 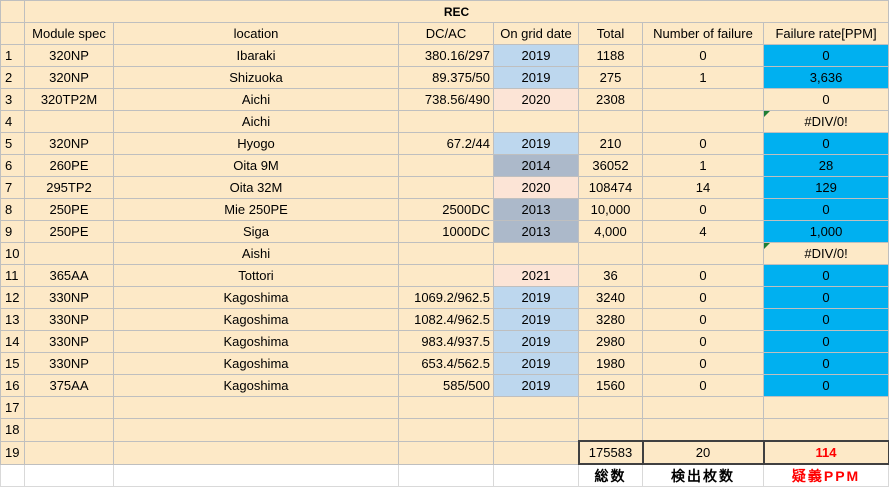 What do you see at coordinates (703, 33) in the screenshot?
I see `header-number-of-failure: Number of failure` at bounding box center [703, 33].